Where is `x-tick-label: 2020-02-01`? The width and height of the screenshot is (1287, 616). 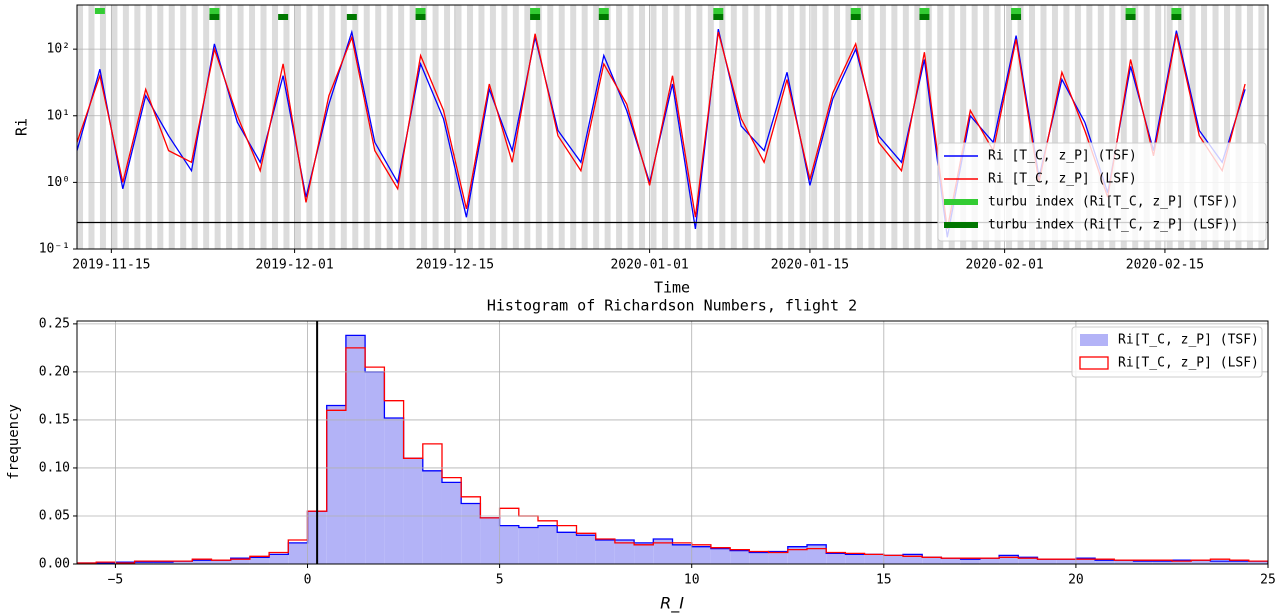
x-tick-label: 2020-02-01 is located at coordinates (1004, 265).